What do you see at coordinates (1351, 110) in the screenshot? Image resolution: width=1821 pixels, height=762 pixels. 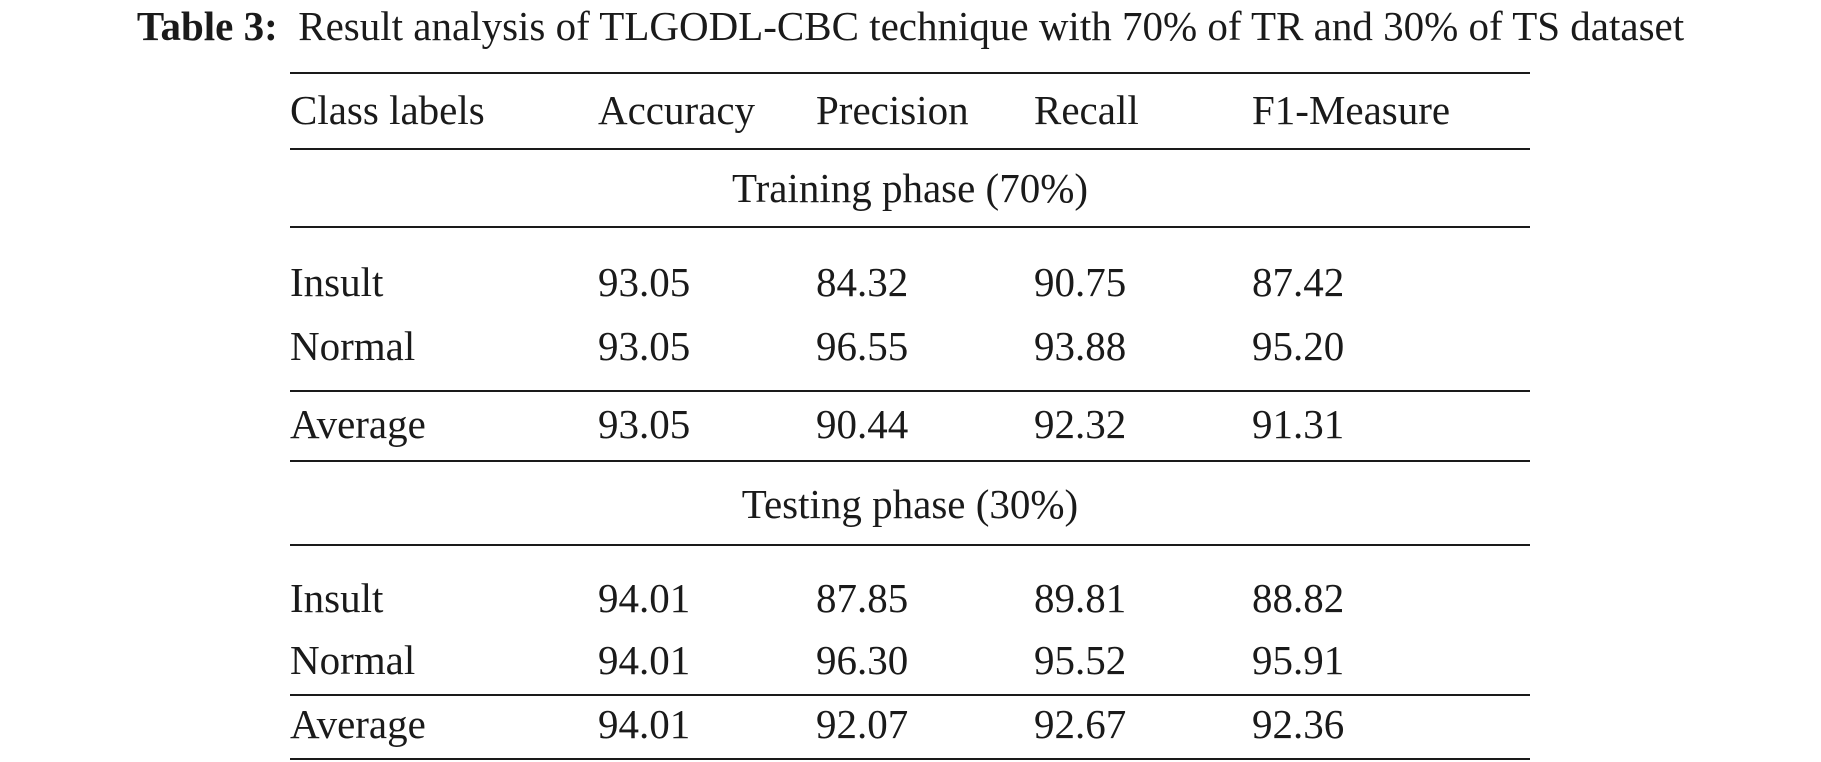 I see `column-header-f1-measure: F1-Measure` at bounding box center [1351, 110].